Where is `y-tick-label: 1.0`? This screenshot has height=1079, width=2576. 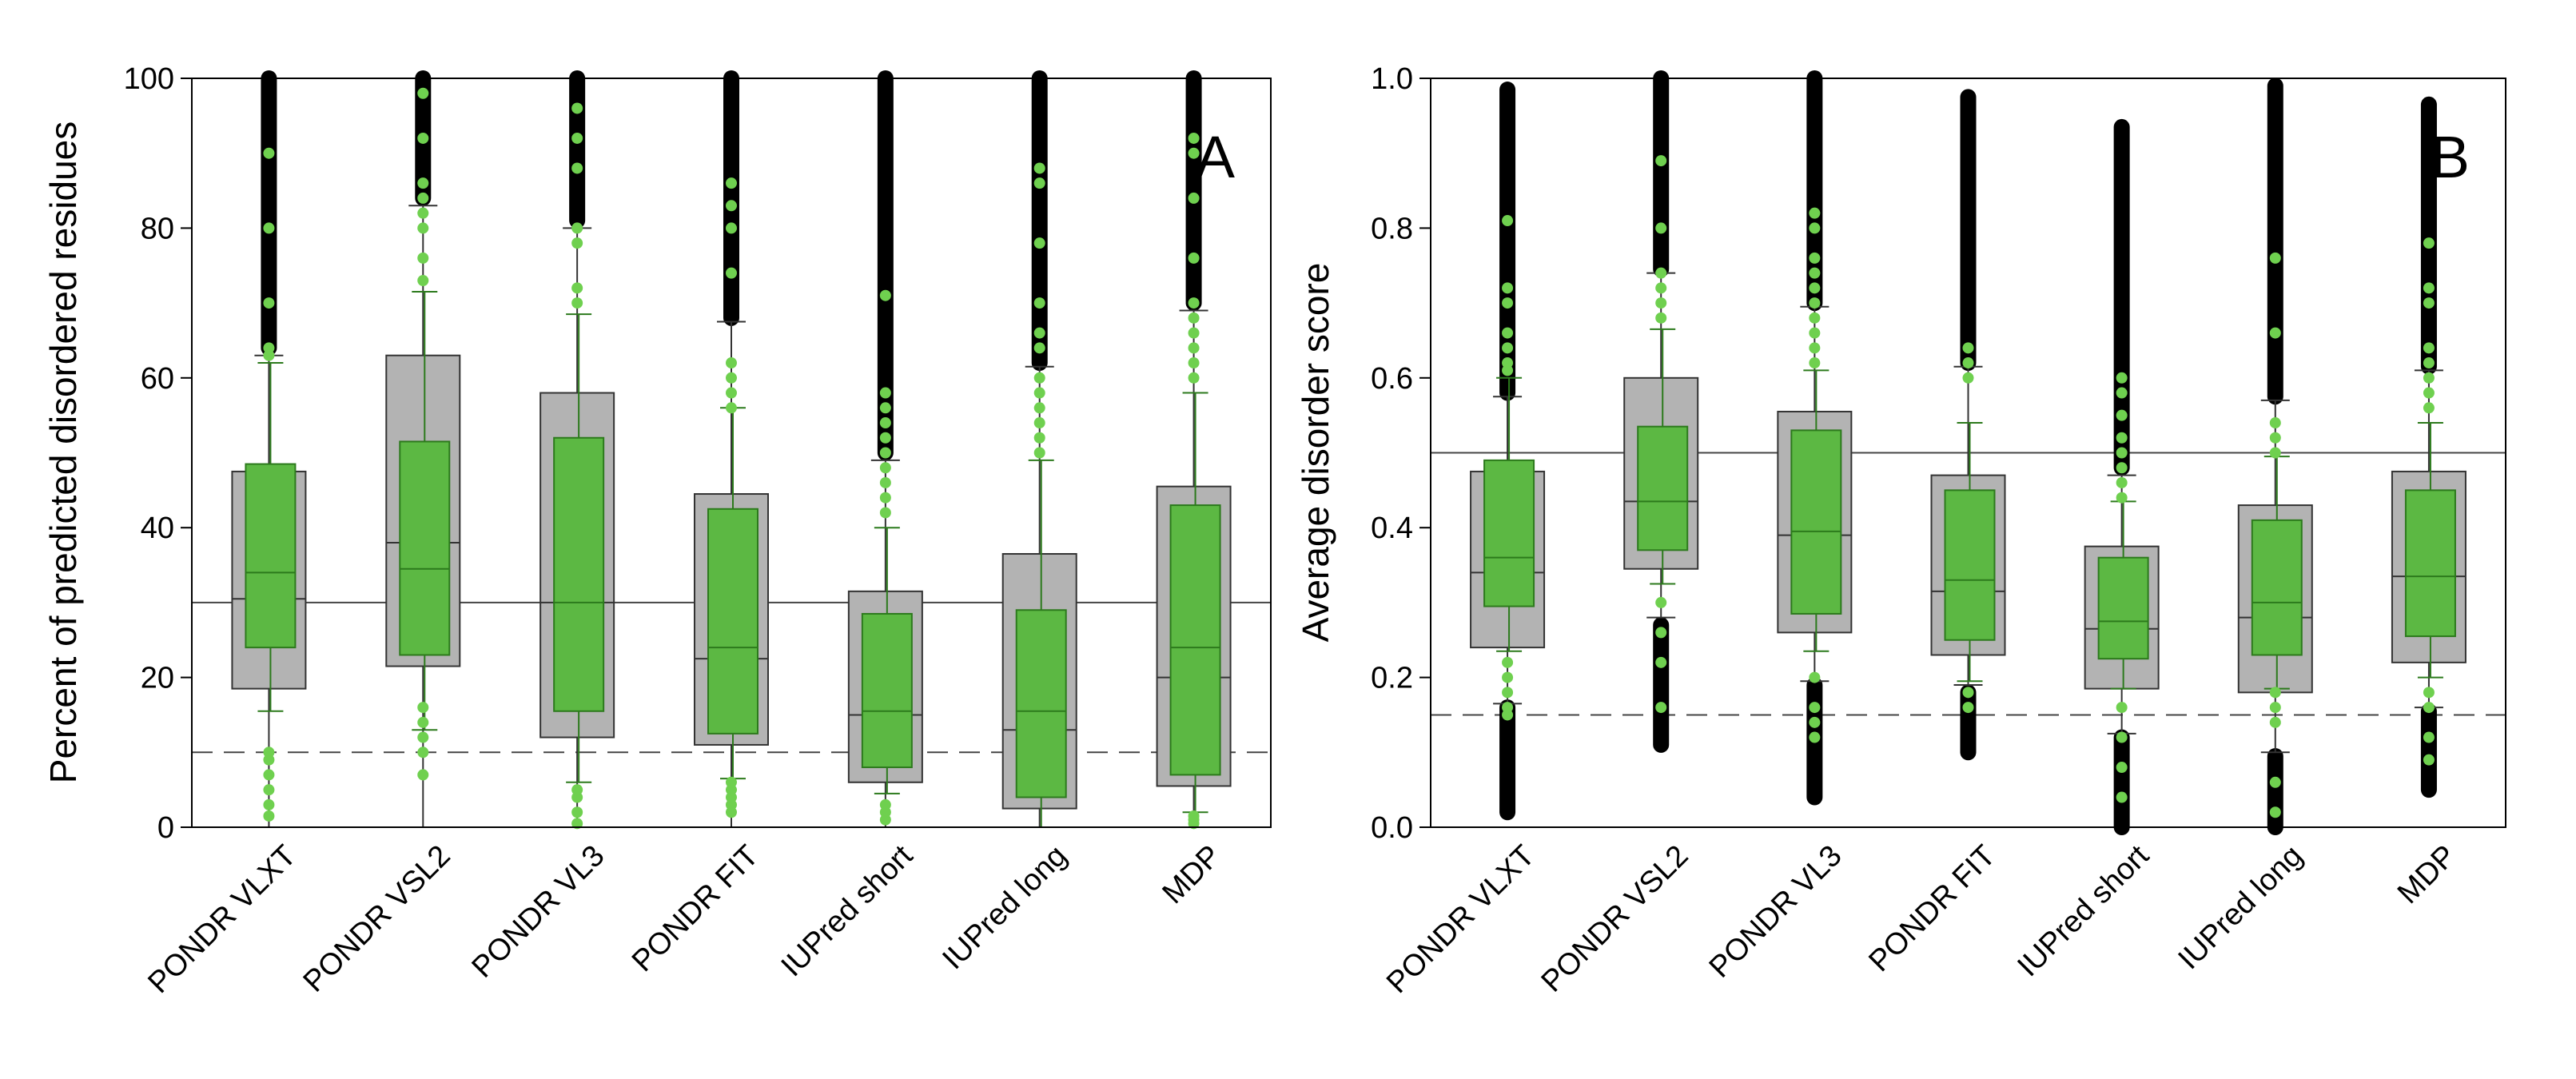
y-tick-label: 1.0 is located at coordinates (1392, 79).